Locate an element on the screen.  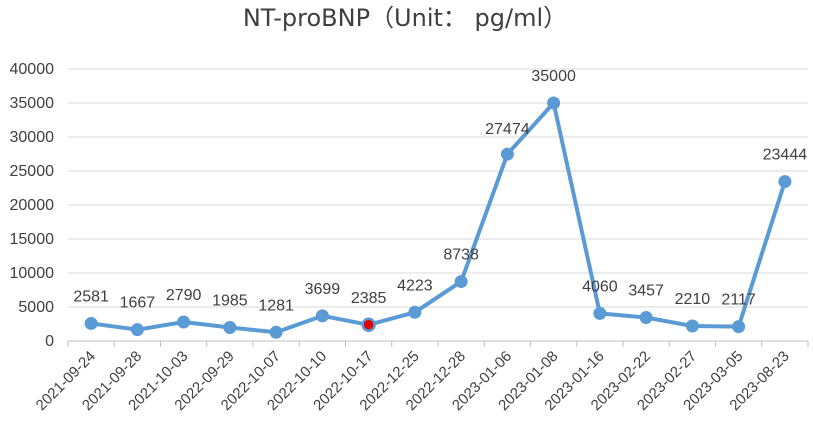
data-label: 2790 is located at coordinates (184, 295).